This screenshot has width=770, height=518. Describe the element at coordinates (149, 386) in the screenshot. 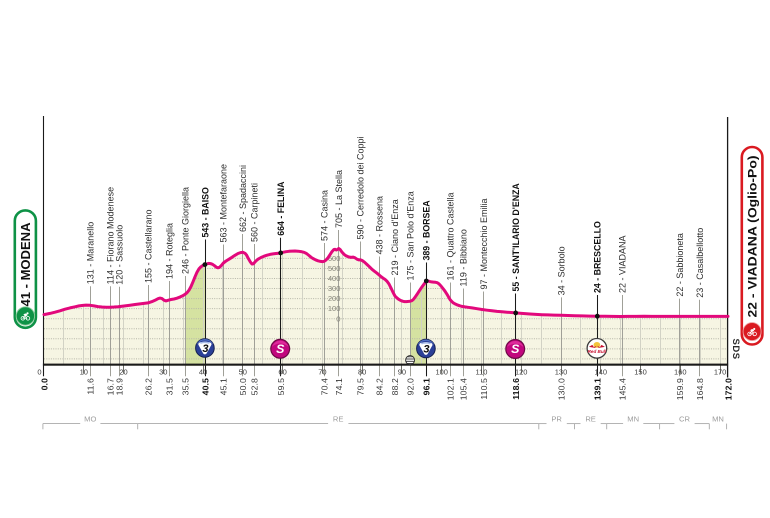

I see `svg-text: 26.2` at that location.